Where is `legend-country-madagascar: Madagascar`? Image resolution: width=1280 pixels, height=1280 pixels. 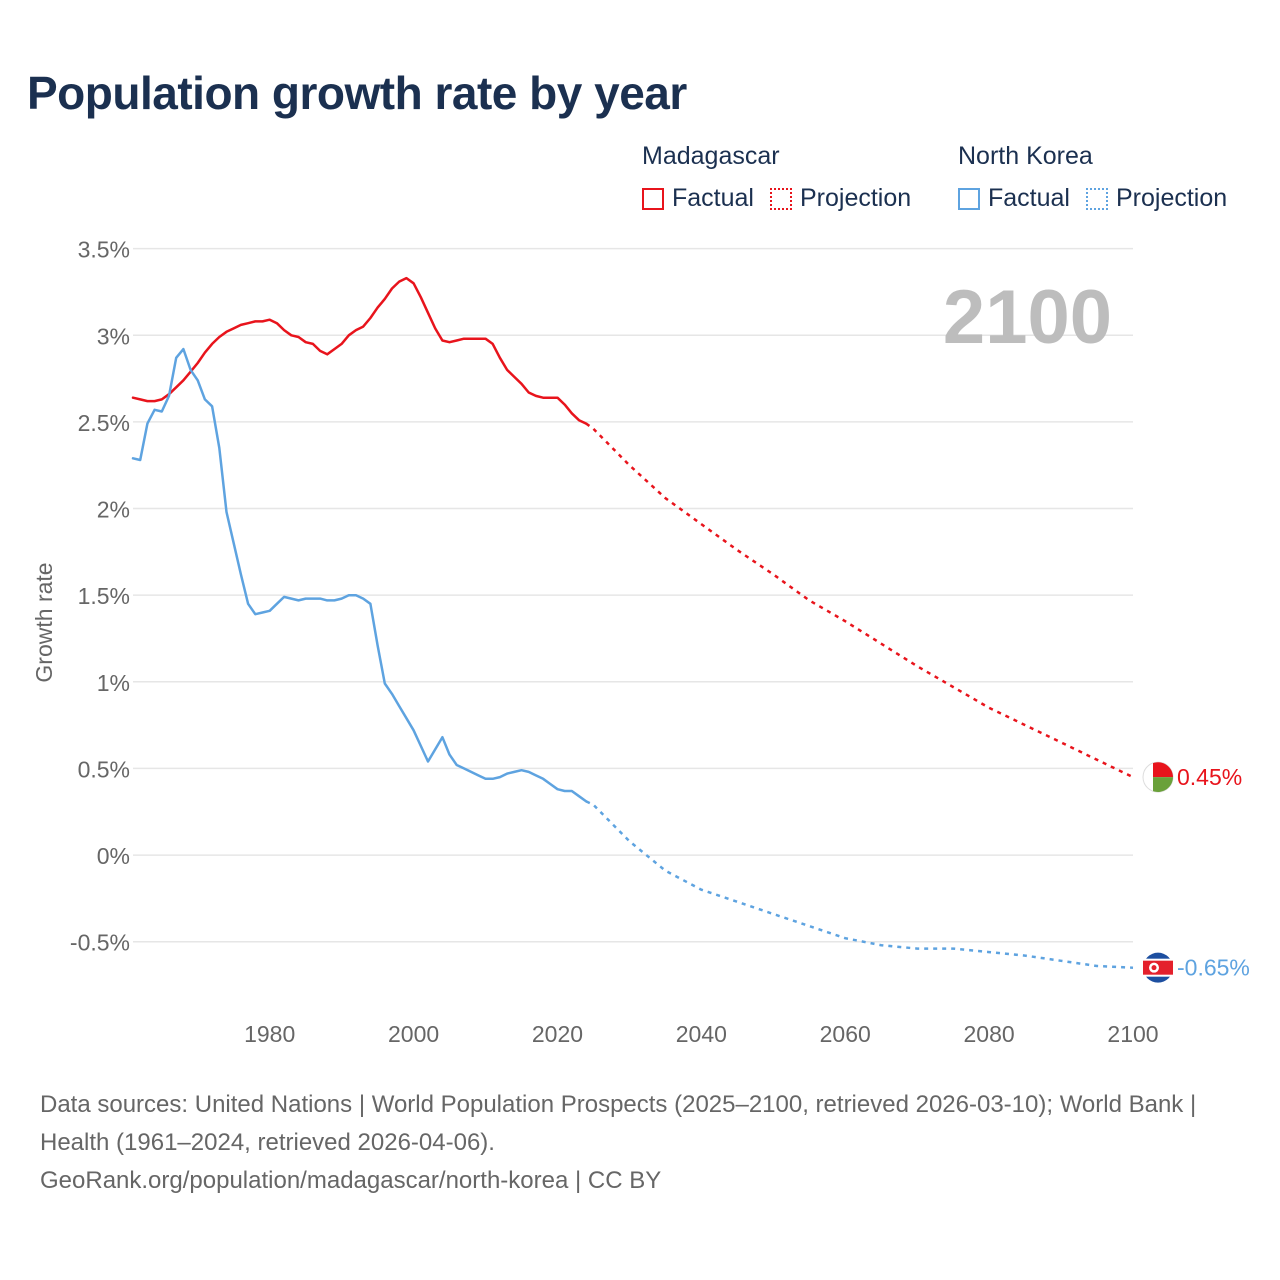
legend-country-madagascar: Madagascar is located at coordinates (711, 156).